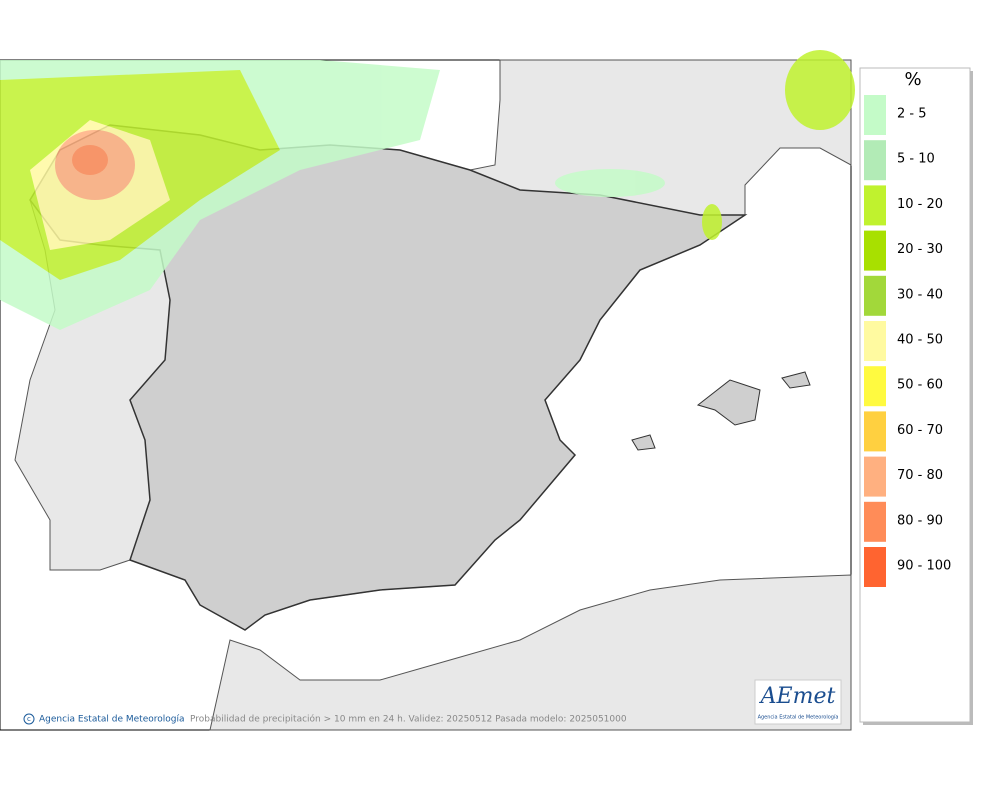 This screenshot has height=794, width=1000. I want to click on legend-label: 50 - 60, so click(920, 385).